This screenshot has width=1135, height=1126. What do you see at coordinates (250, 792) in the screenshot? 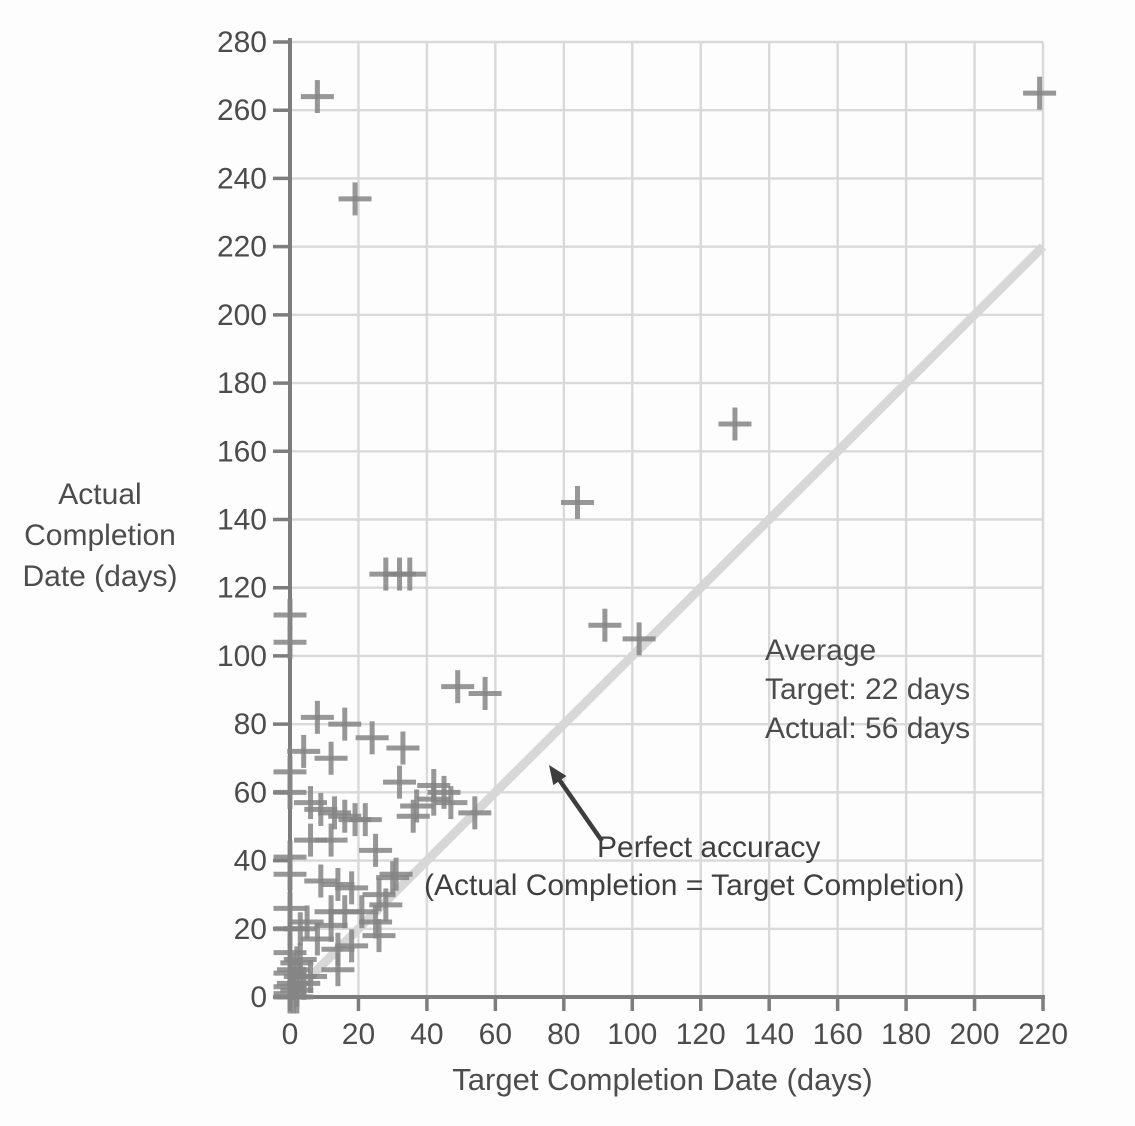
I see `y-tick-label: 60` at bounding box center [250, 792].